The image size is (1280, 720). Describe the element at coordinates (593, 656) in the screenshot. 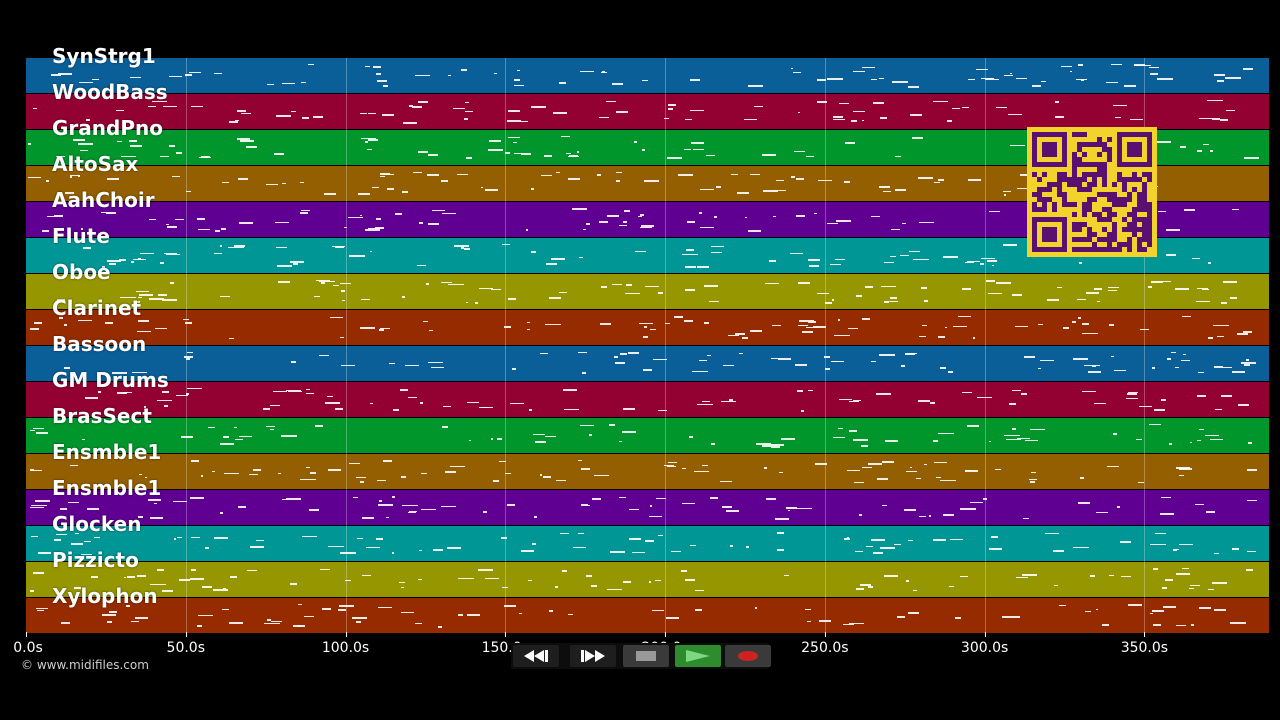

I see `fast-forward-button` at that location.